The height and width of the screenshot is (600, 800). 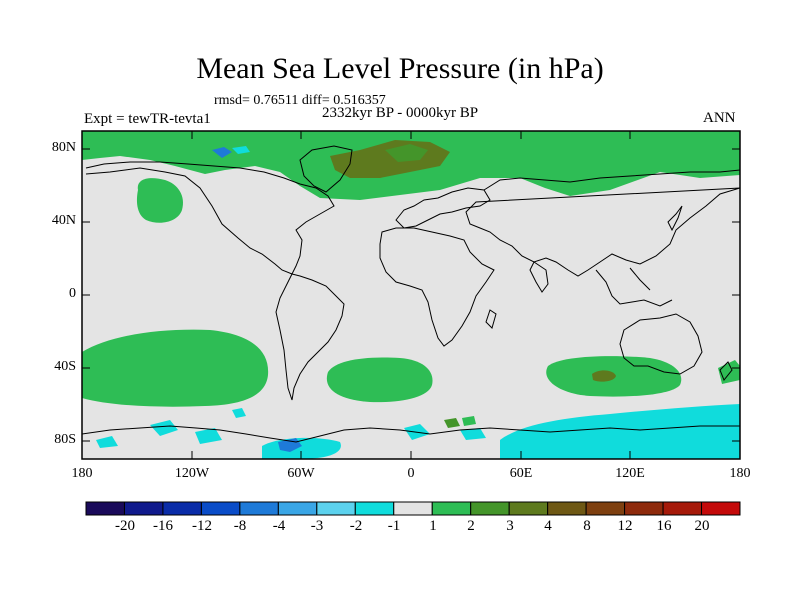 I want to click on antarctic-positive-small, so click(x=452, y=423).